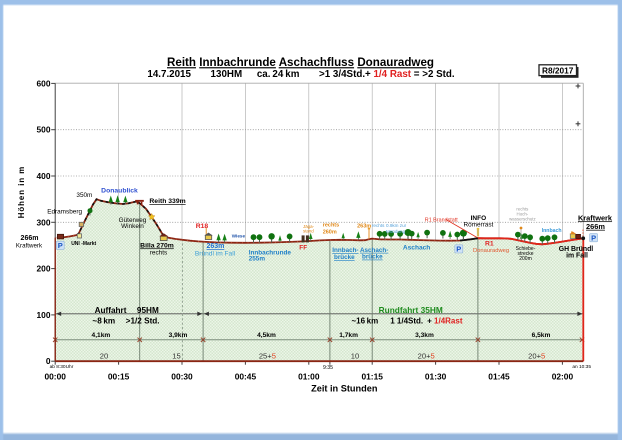  I want to click on svg-text: 9:35, so click(328, 368).